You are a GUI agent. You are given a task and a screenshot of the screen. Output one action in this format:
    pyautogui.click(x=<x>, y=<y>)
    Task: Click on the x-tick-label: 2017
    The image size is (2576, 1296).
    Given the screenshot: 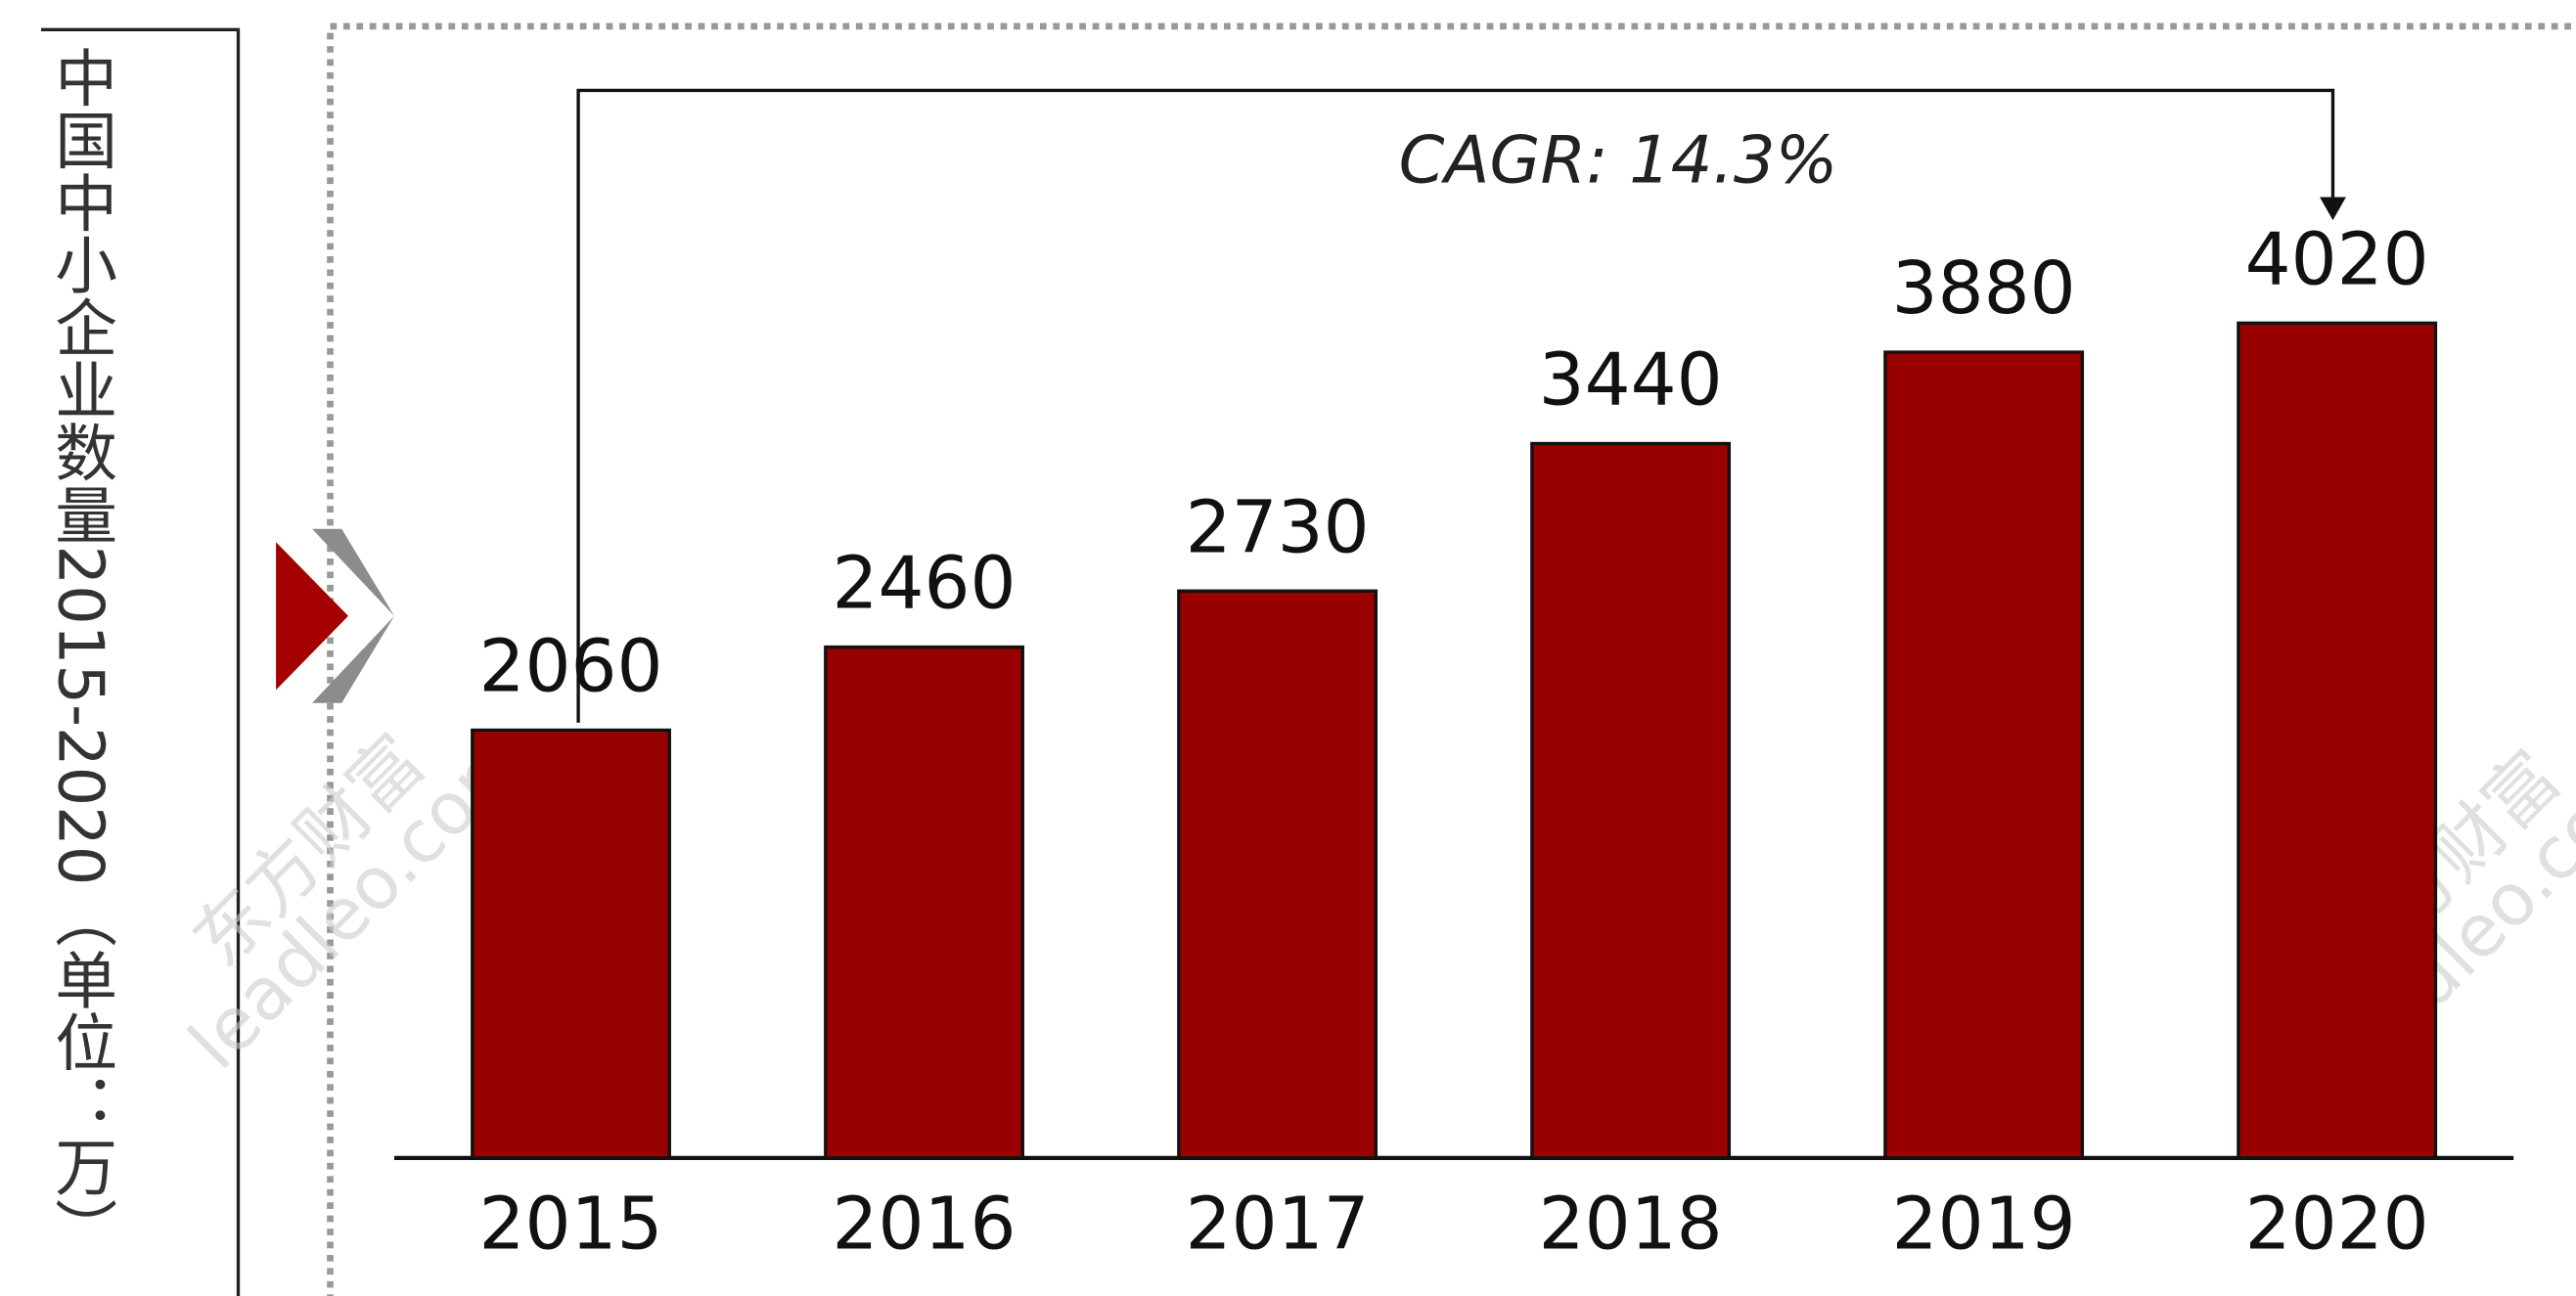 What is the action you would take?
    pyautogui.click(x=1278, y=1225)
    